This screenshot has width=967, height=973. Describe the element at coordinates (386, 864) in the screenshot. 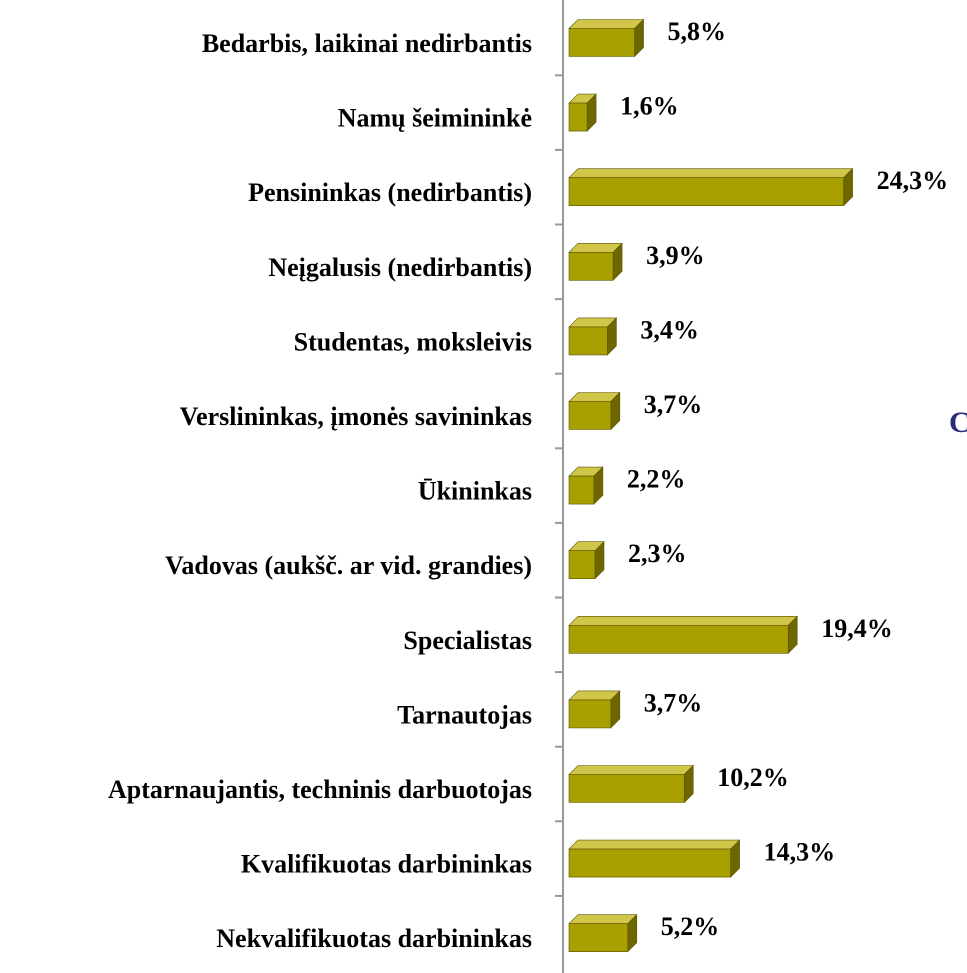

I see `category-label: Kvalifikuotas darbininkas` at that location.